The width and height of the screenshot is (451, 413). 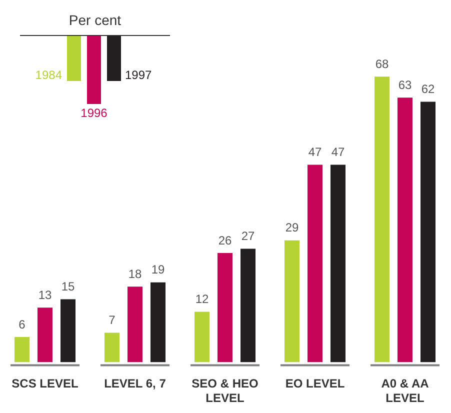 What do you see at coordinates (292, 227) in the screenshot?
I see `data-label: 29` at bounding box center [292, 227].